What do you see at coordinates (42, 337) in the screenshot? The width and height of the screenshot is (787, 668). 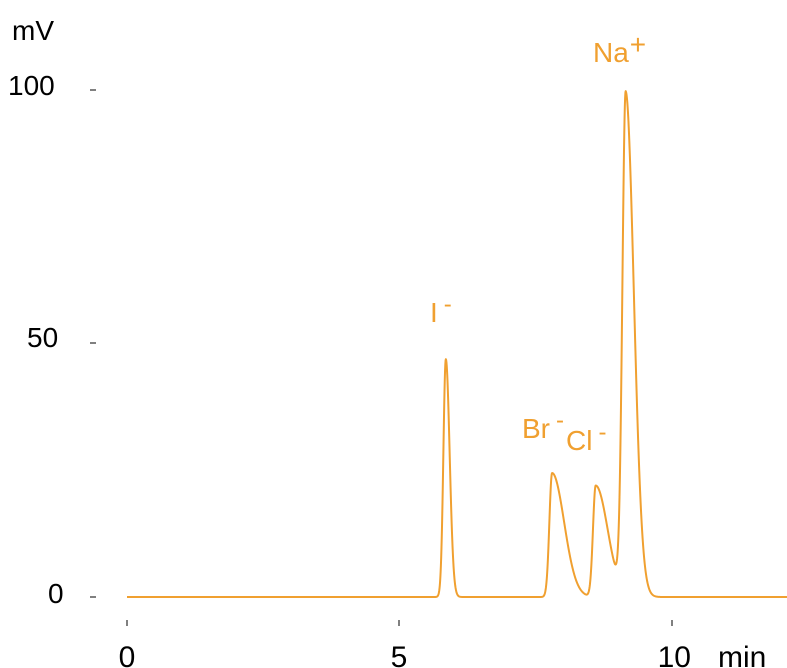 I see `y-tick-label: 50` at bounding box center [42, 337].